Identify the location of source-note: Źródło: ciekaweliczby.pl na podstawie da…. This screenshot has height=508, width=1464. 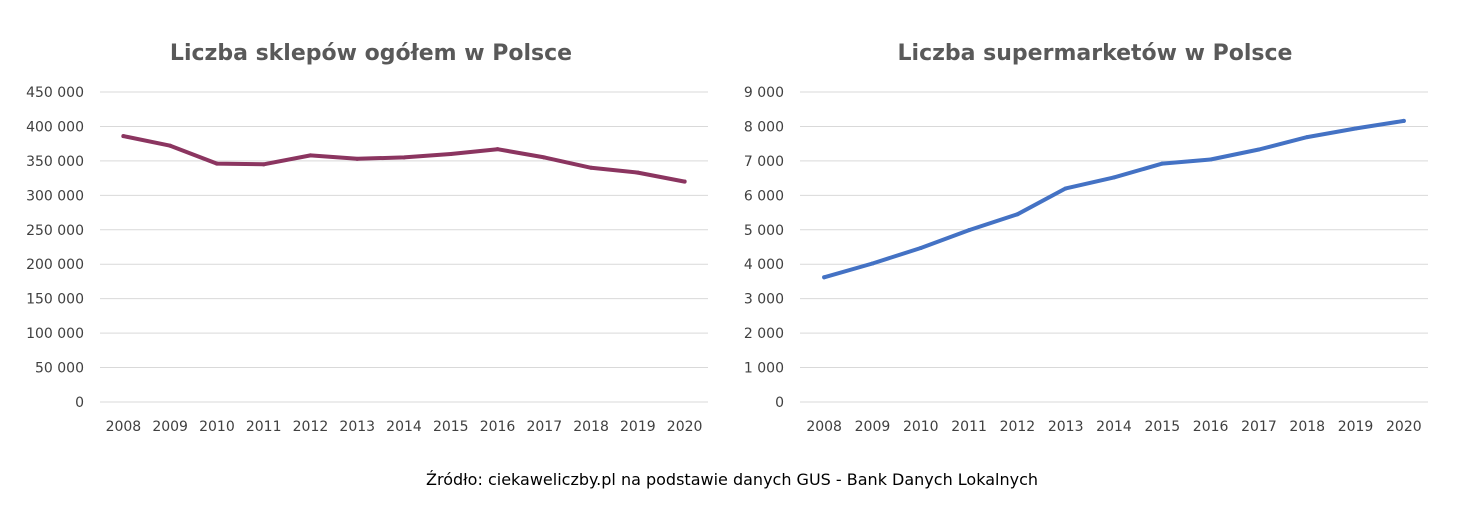
(732, 479).